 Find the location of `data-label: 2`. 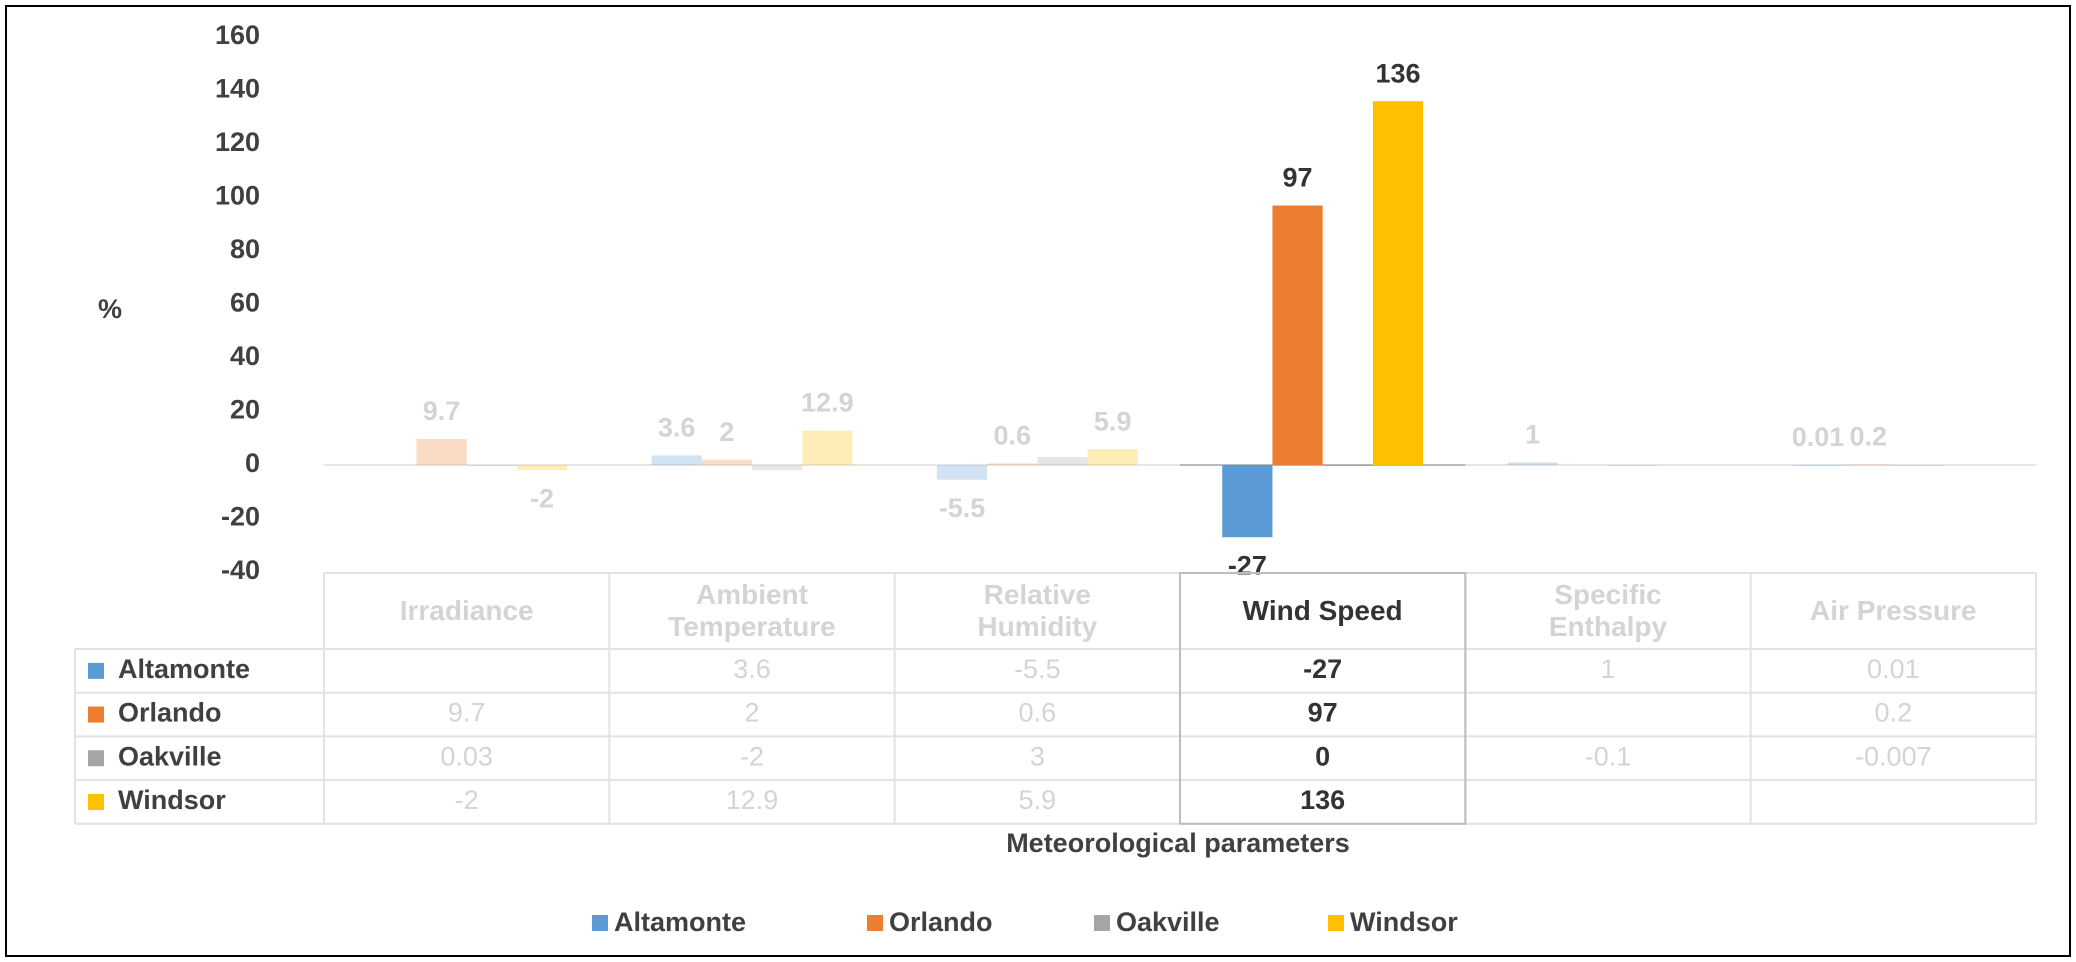

data-label: 2 is located at coordinates (726, 432).